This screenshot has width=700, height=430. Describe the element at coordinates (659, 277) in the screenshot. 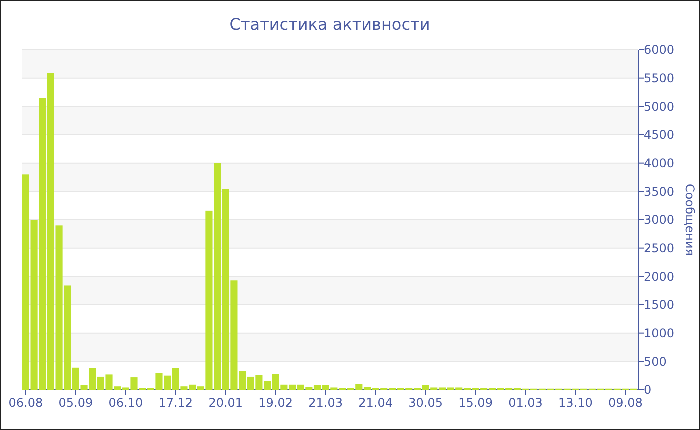

I see `y-tick-label: 2000` at that location.